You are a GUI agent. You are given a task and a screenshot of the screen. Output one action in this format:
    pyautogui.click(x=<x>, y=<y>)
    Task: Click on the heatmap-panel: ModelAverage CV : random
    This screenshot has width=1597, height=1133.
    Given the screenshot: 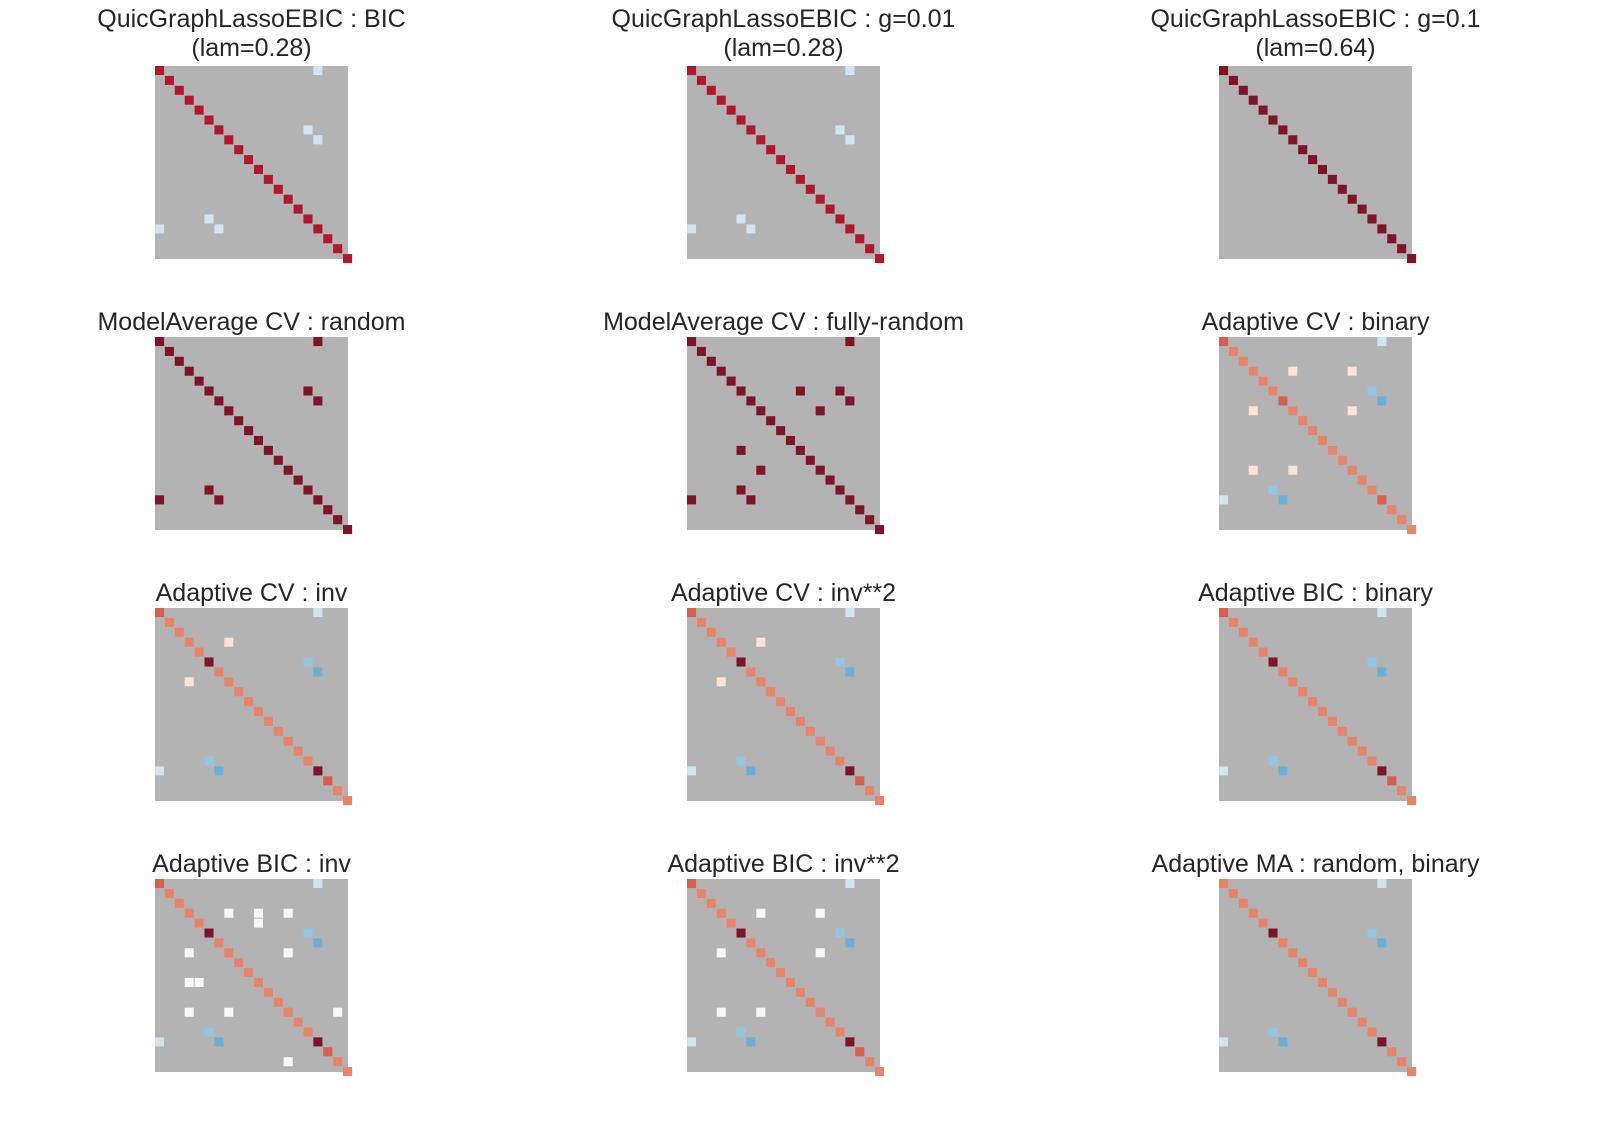 What is the action you would take?
    pyautogui.click(x=261, y=415)
    